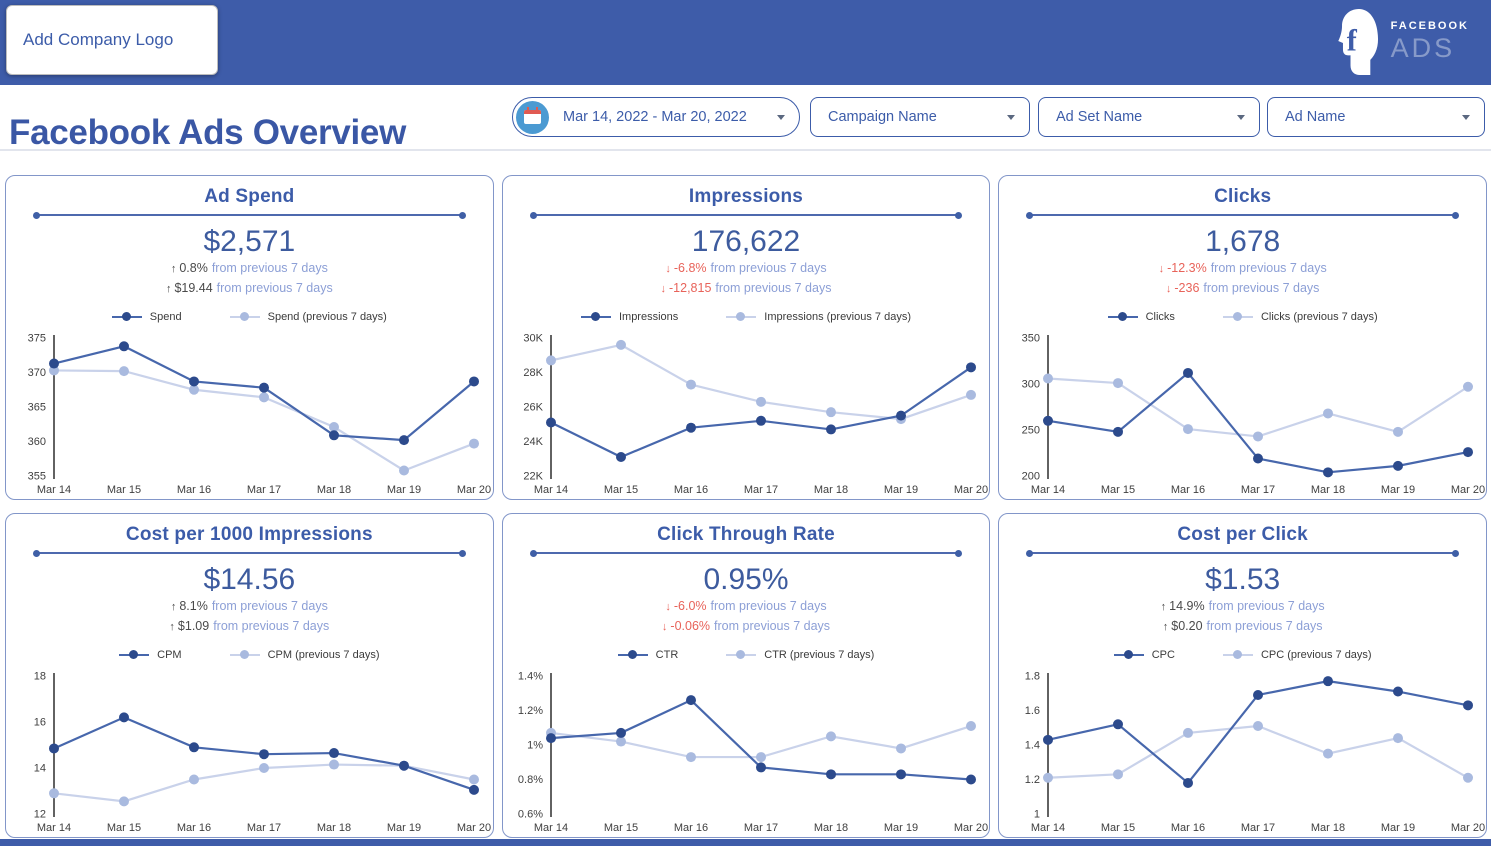 Image resolution: width=1491 pixels, height=846 pixels. What do you see at coordinates (40, 769) in the screenshot?
I see `svg-text: 14` at bounding box center [40, 769].